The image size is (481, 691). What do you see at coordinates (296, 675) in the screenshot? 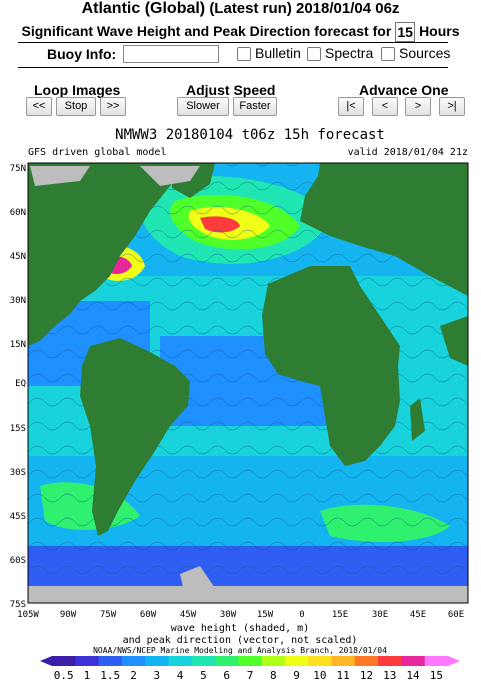
I see `scale-label: 9` at bounding box center [296, 675].